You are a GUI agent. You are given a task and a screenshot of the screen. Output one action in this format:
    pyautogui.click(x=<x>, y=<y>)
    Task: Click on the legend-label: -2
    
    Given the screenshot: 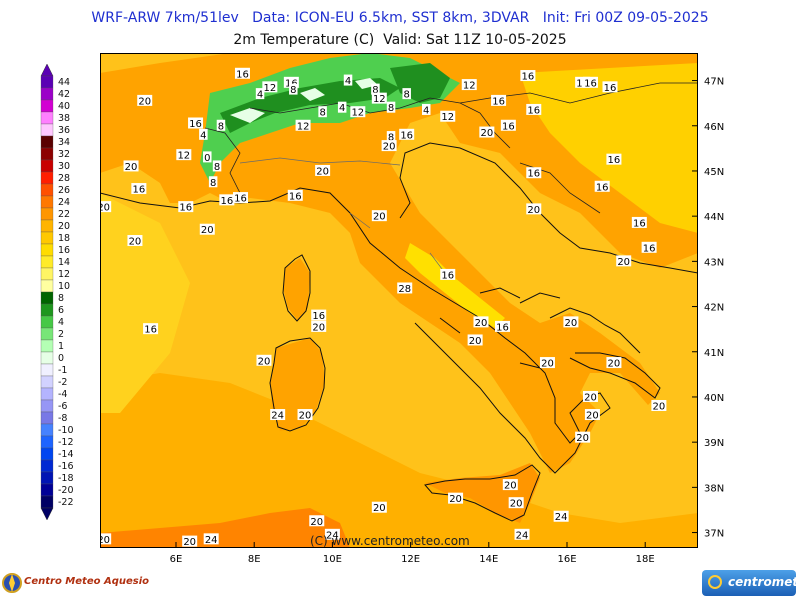 What is the action you would take?
    pyautogui.click(x=62, y=382)
    